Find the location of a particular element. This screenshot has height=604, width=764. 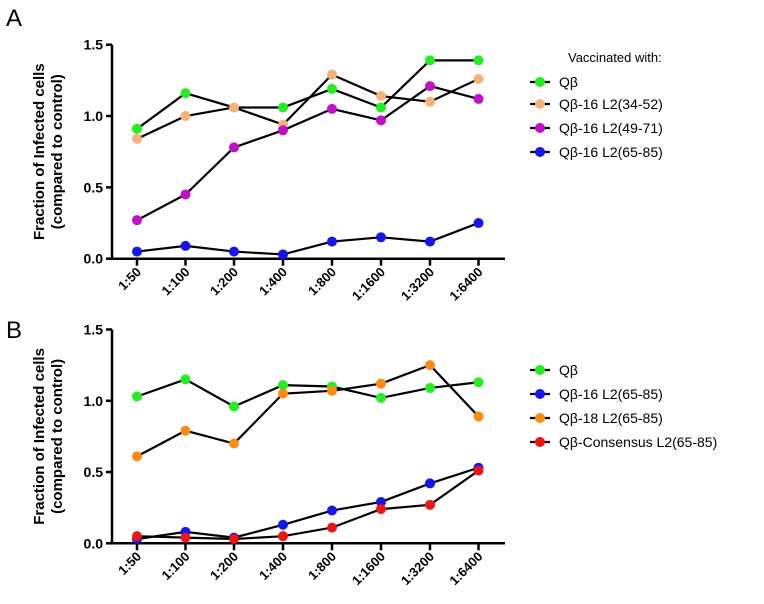

legend-label: Qβ-16 L2(49-71) is located at coordinates (611, 128).